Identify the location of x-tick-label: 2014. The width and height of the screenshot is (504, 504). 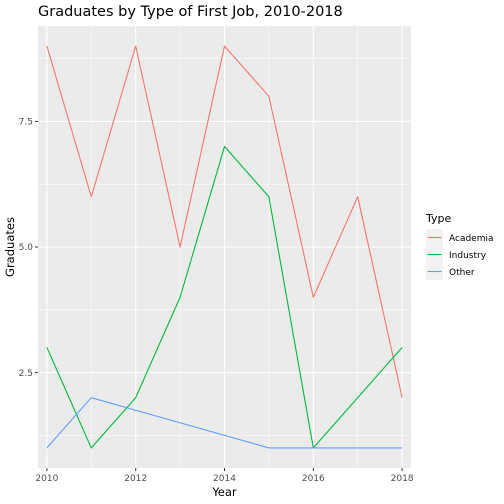
(224, 479).